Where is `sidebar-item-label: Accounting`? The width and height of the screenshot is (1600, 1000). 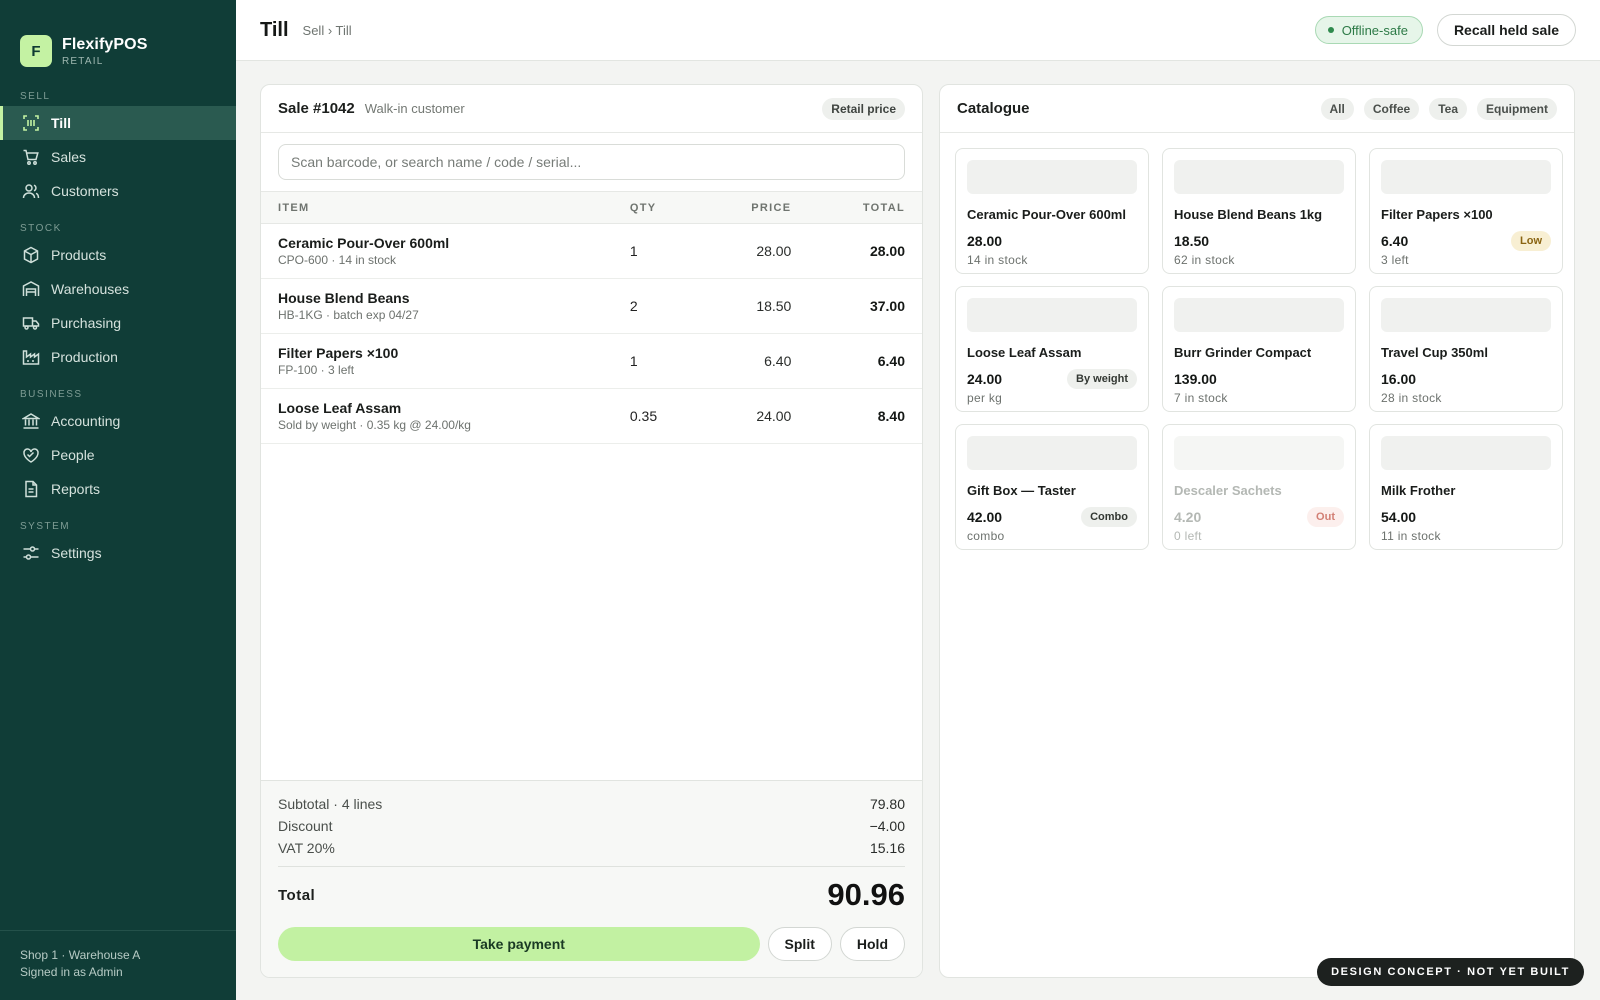
sidebar-item-label: Accounting is located at coordinates (86, 421).